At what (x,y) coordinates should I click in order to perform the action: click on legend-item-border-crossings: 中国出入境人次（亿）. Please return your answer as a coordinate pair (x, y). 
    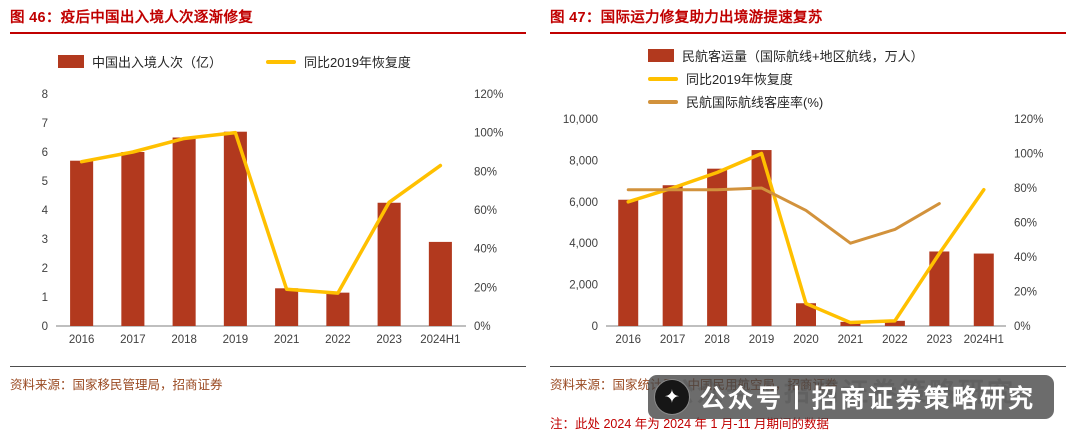
    Looking at the image, I should click on (140, 61).